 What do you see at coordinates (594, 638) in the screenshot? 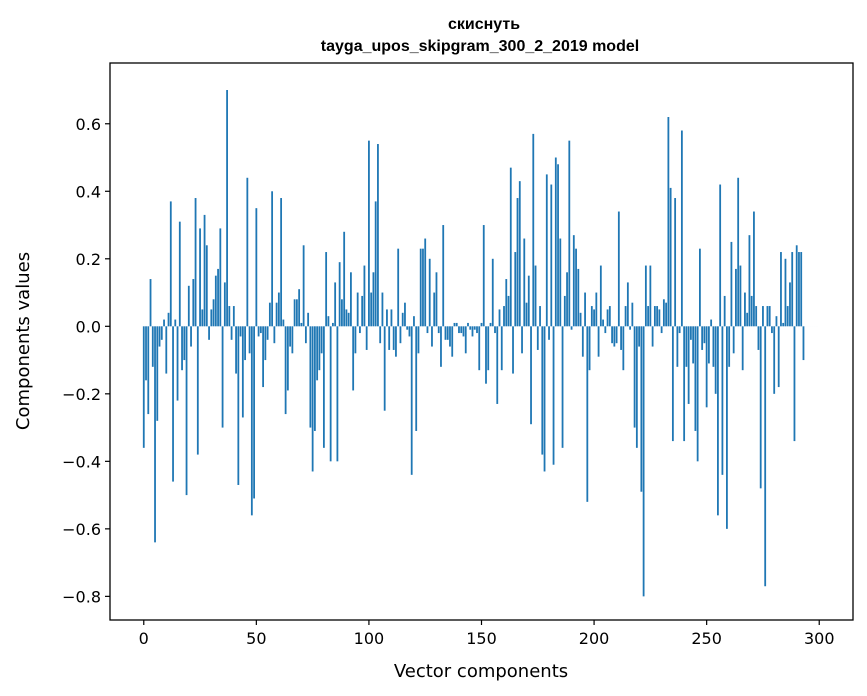
I see `x-tick-label: 200` at bounding box center [594, 638].